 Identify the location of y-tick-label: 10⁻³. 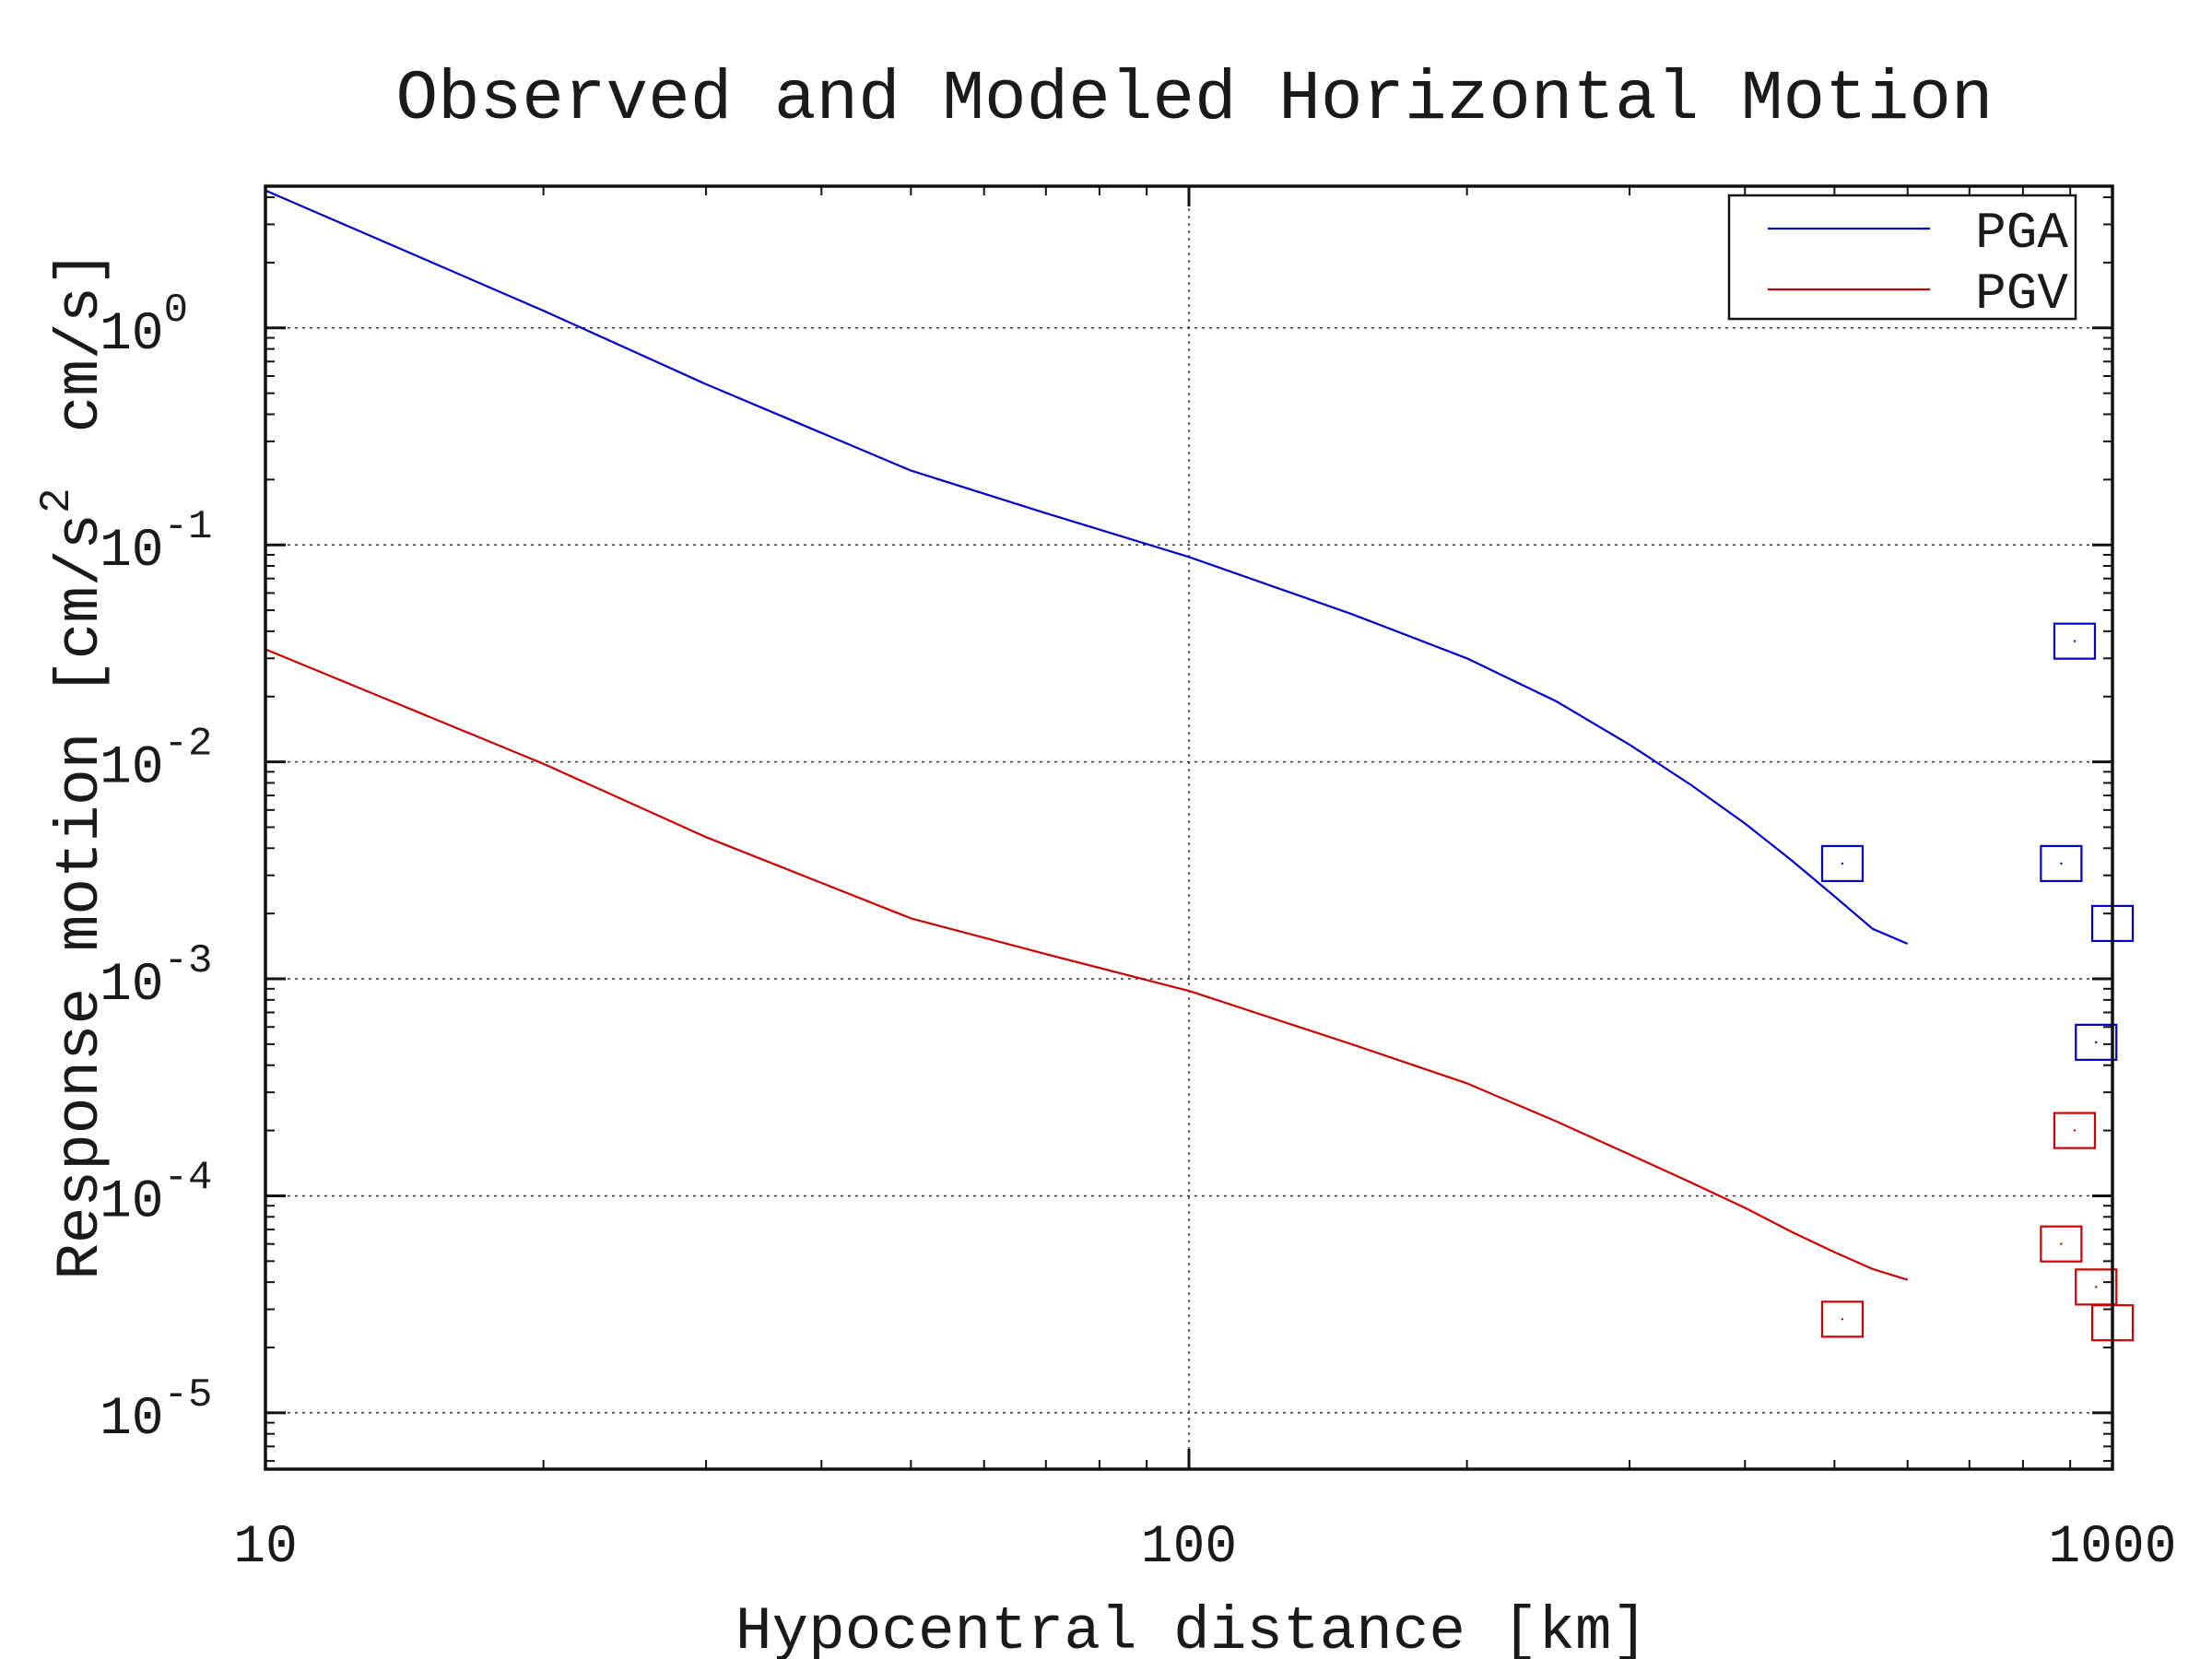
(156, 977).